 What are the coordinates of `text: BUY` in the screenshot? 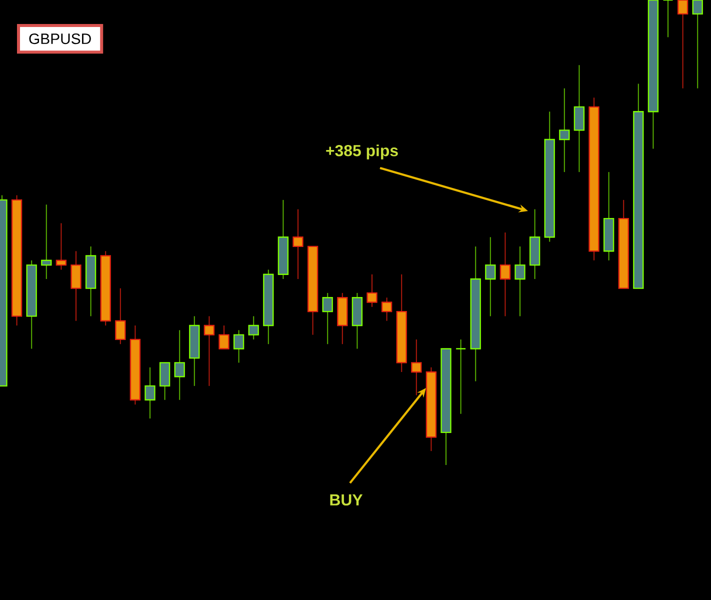 It's located at (346, 500).